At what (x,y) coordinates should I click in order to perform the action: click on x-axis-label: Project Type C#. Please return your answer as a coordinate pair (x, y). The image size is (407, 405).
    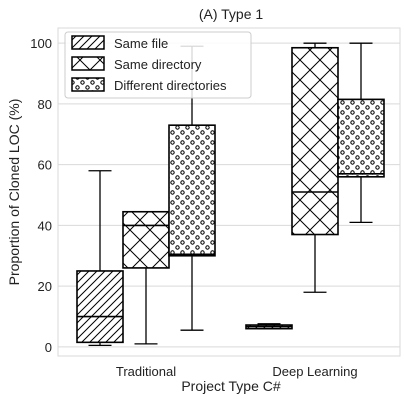
    Looking at the image, I should click on (231, 386).